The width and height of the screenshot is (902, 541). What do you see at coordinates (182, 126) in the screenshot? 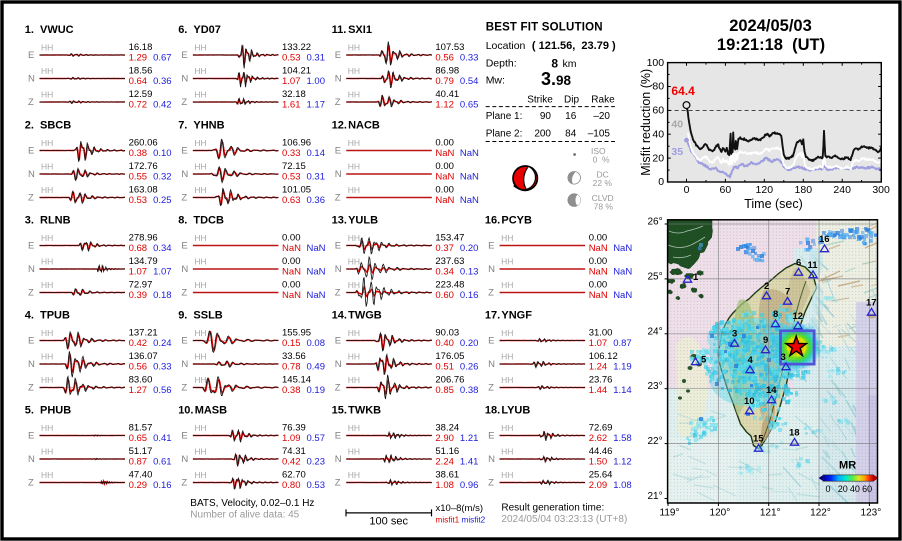
I see `svg-text: 7.` at bounding box center [182, 126].